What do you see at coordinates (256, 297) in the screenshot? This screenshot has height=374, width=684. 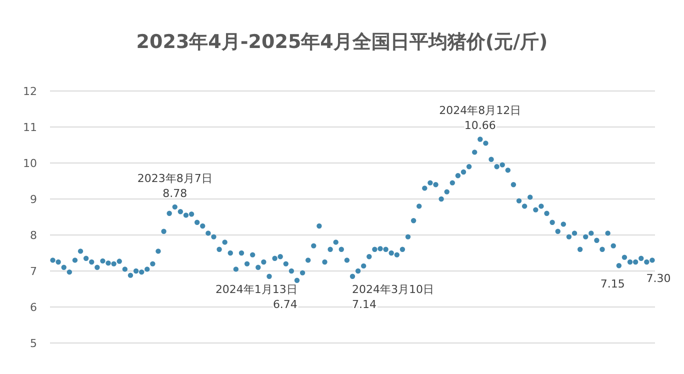 I see `data-label: 2024年1月13日 6.74` at bounding box center [256, 297].